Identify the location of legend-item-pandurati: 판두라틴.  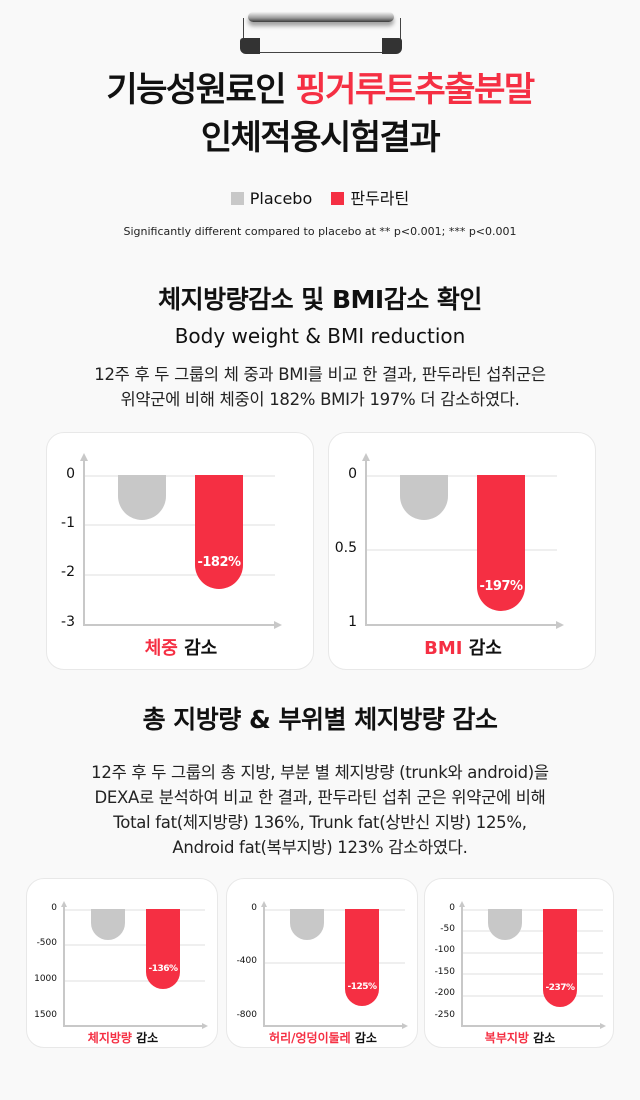
(370, 199).